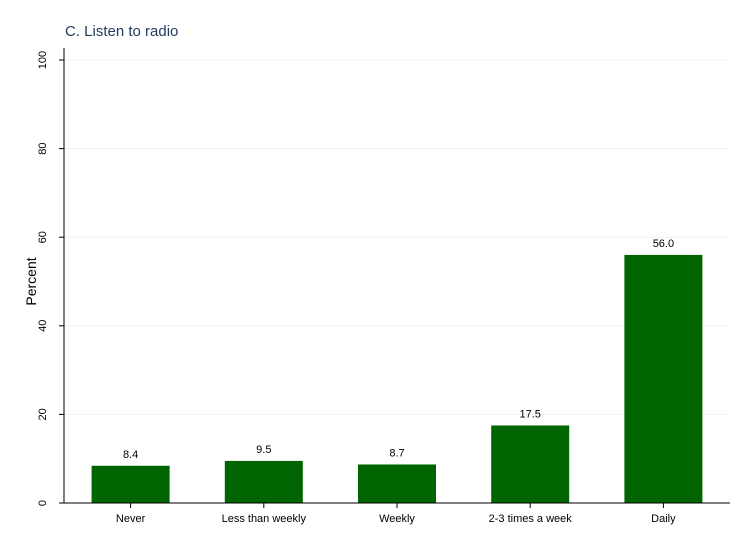 This screenshot has width=750, height=545. I want to click on x-tick-label: Daily, so click(663, 519).